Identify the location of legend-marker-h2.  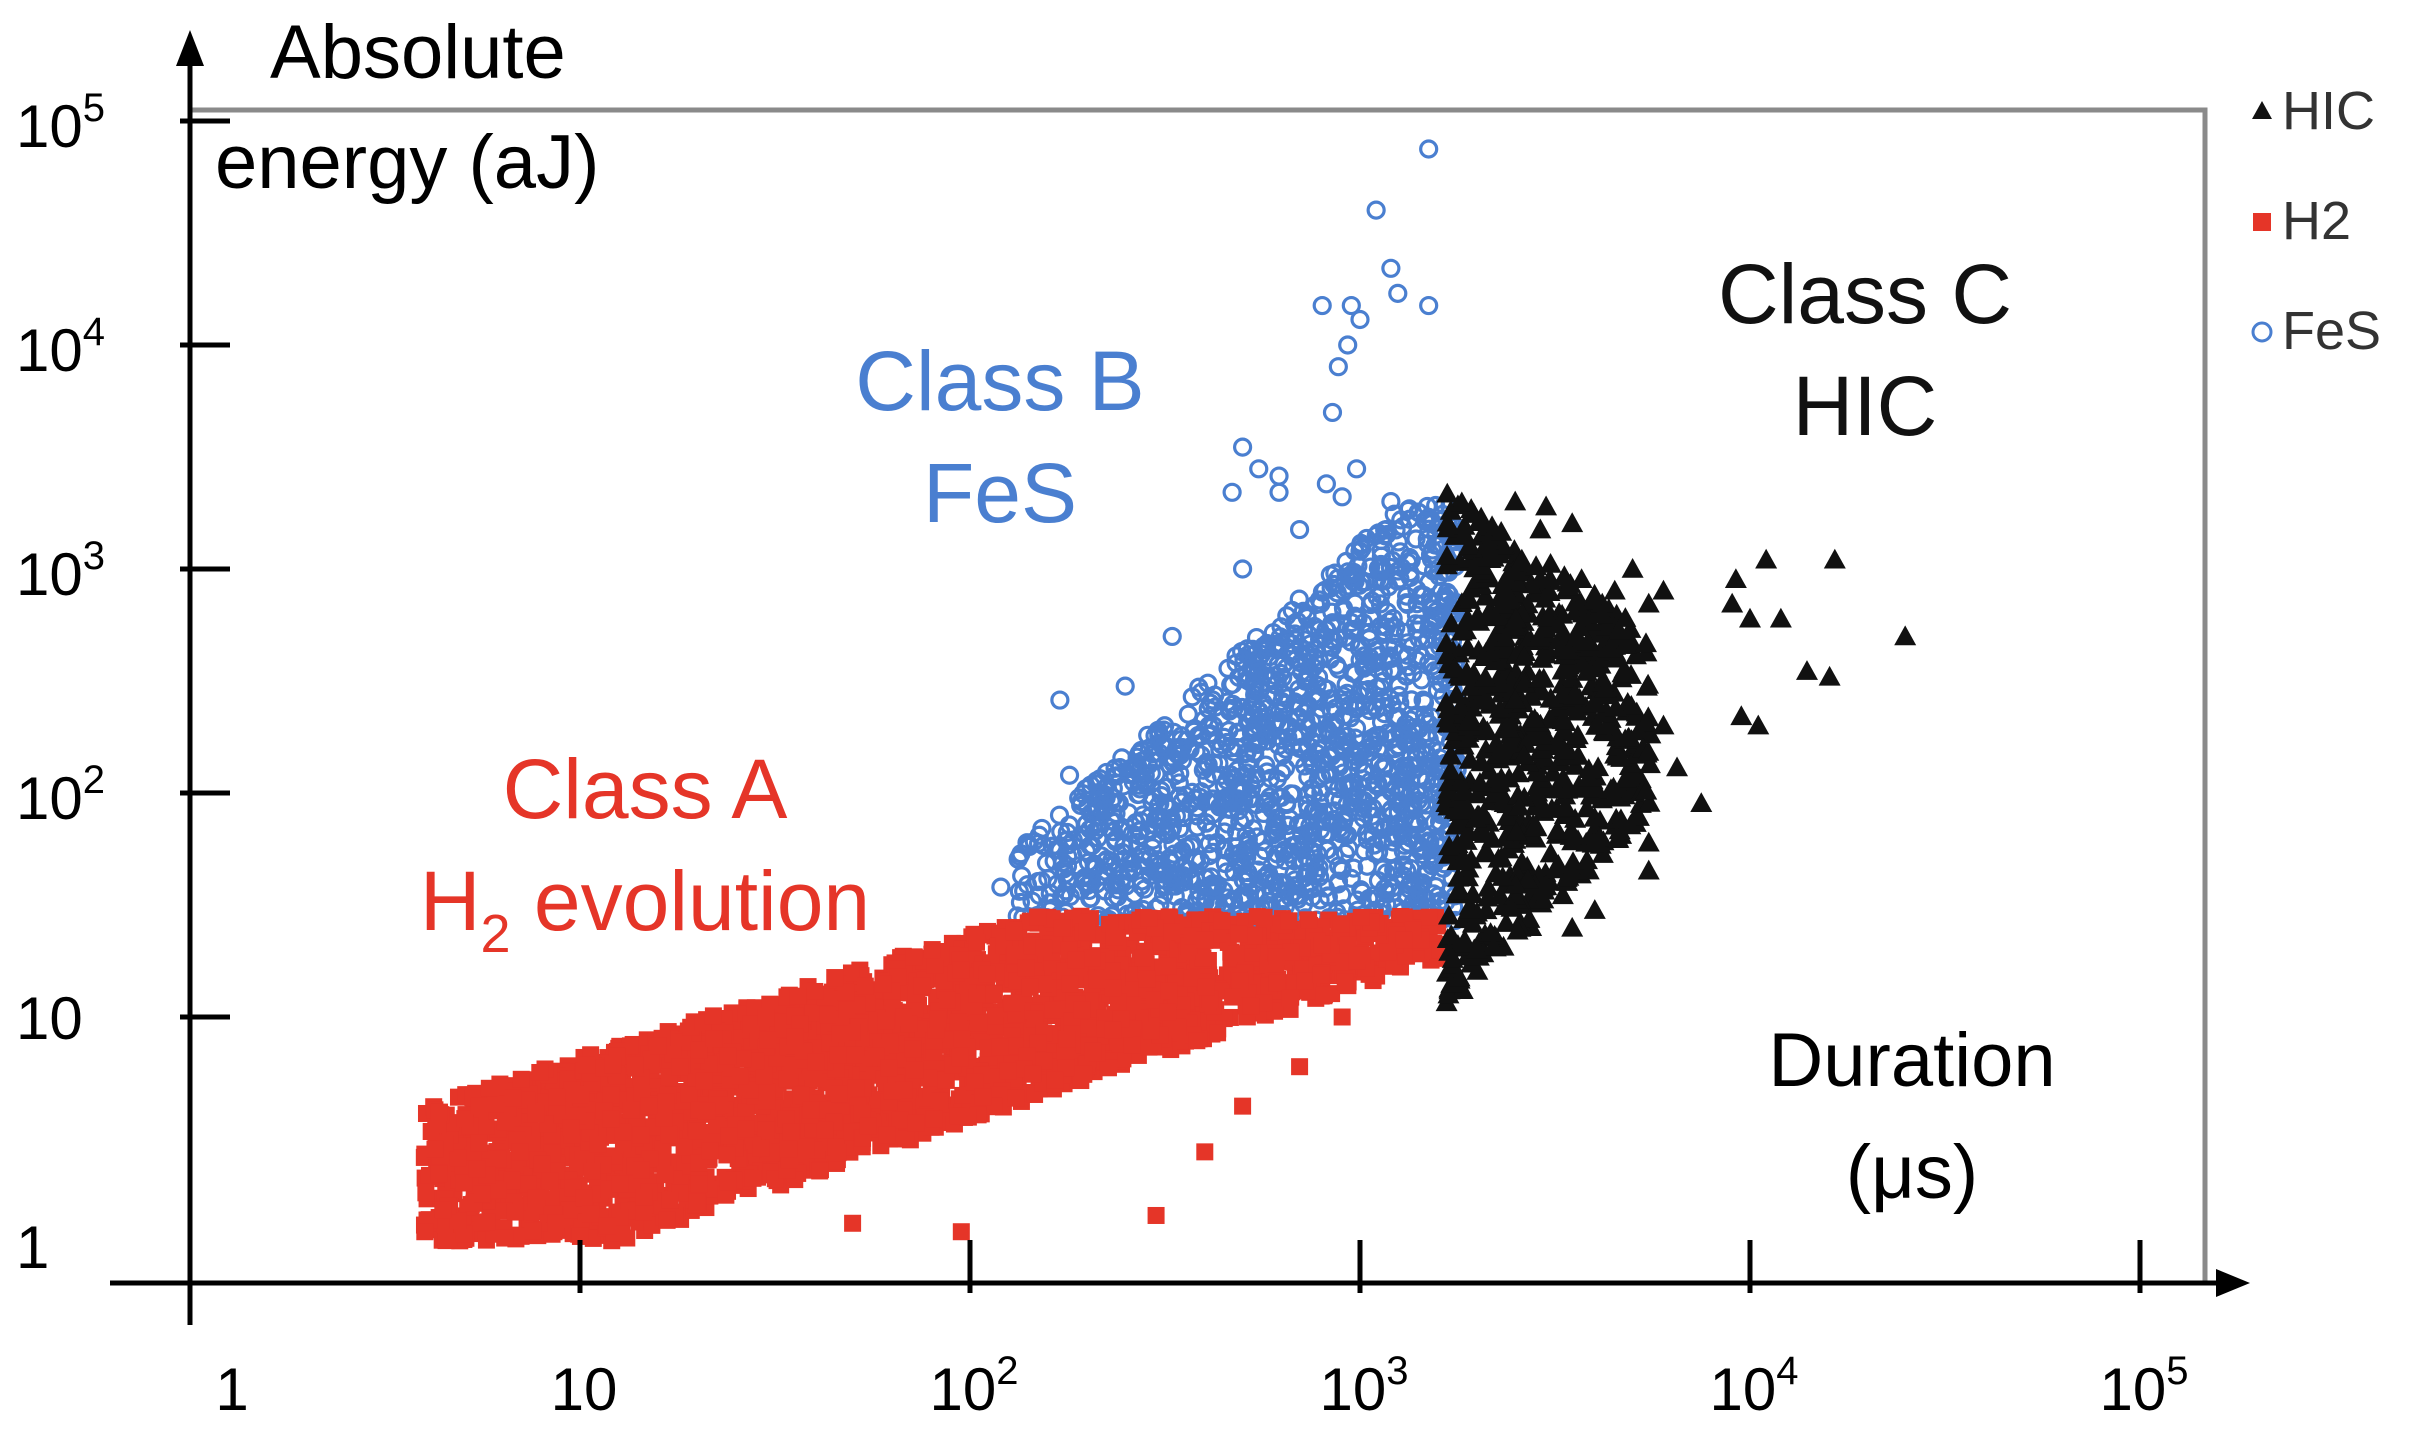
(2262, 222).